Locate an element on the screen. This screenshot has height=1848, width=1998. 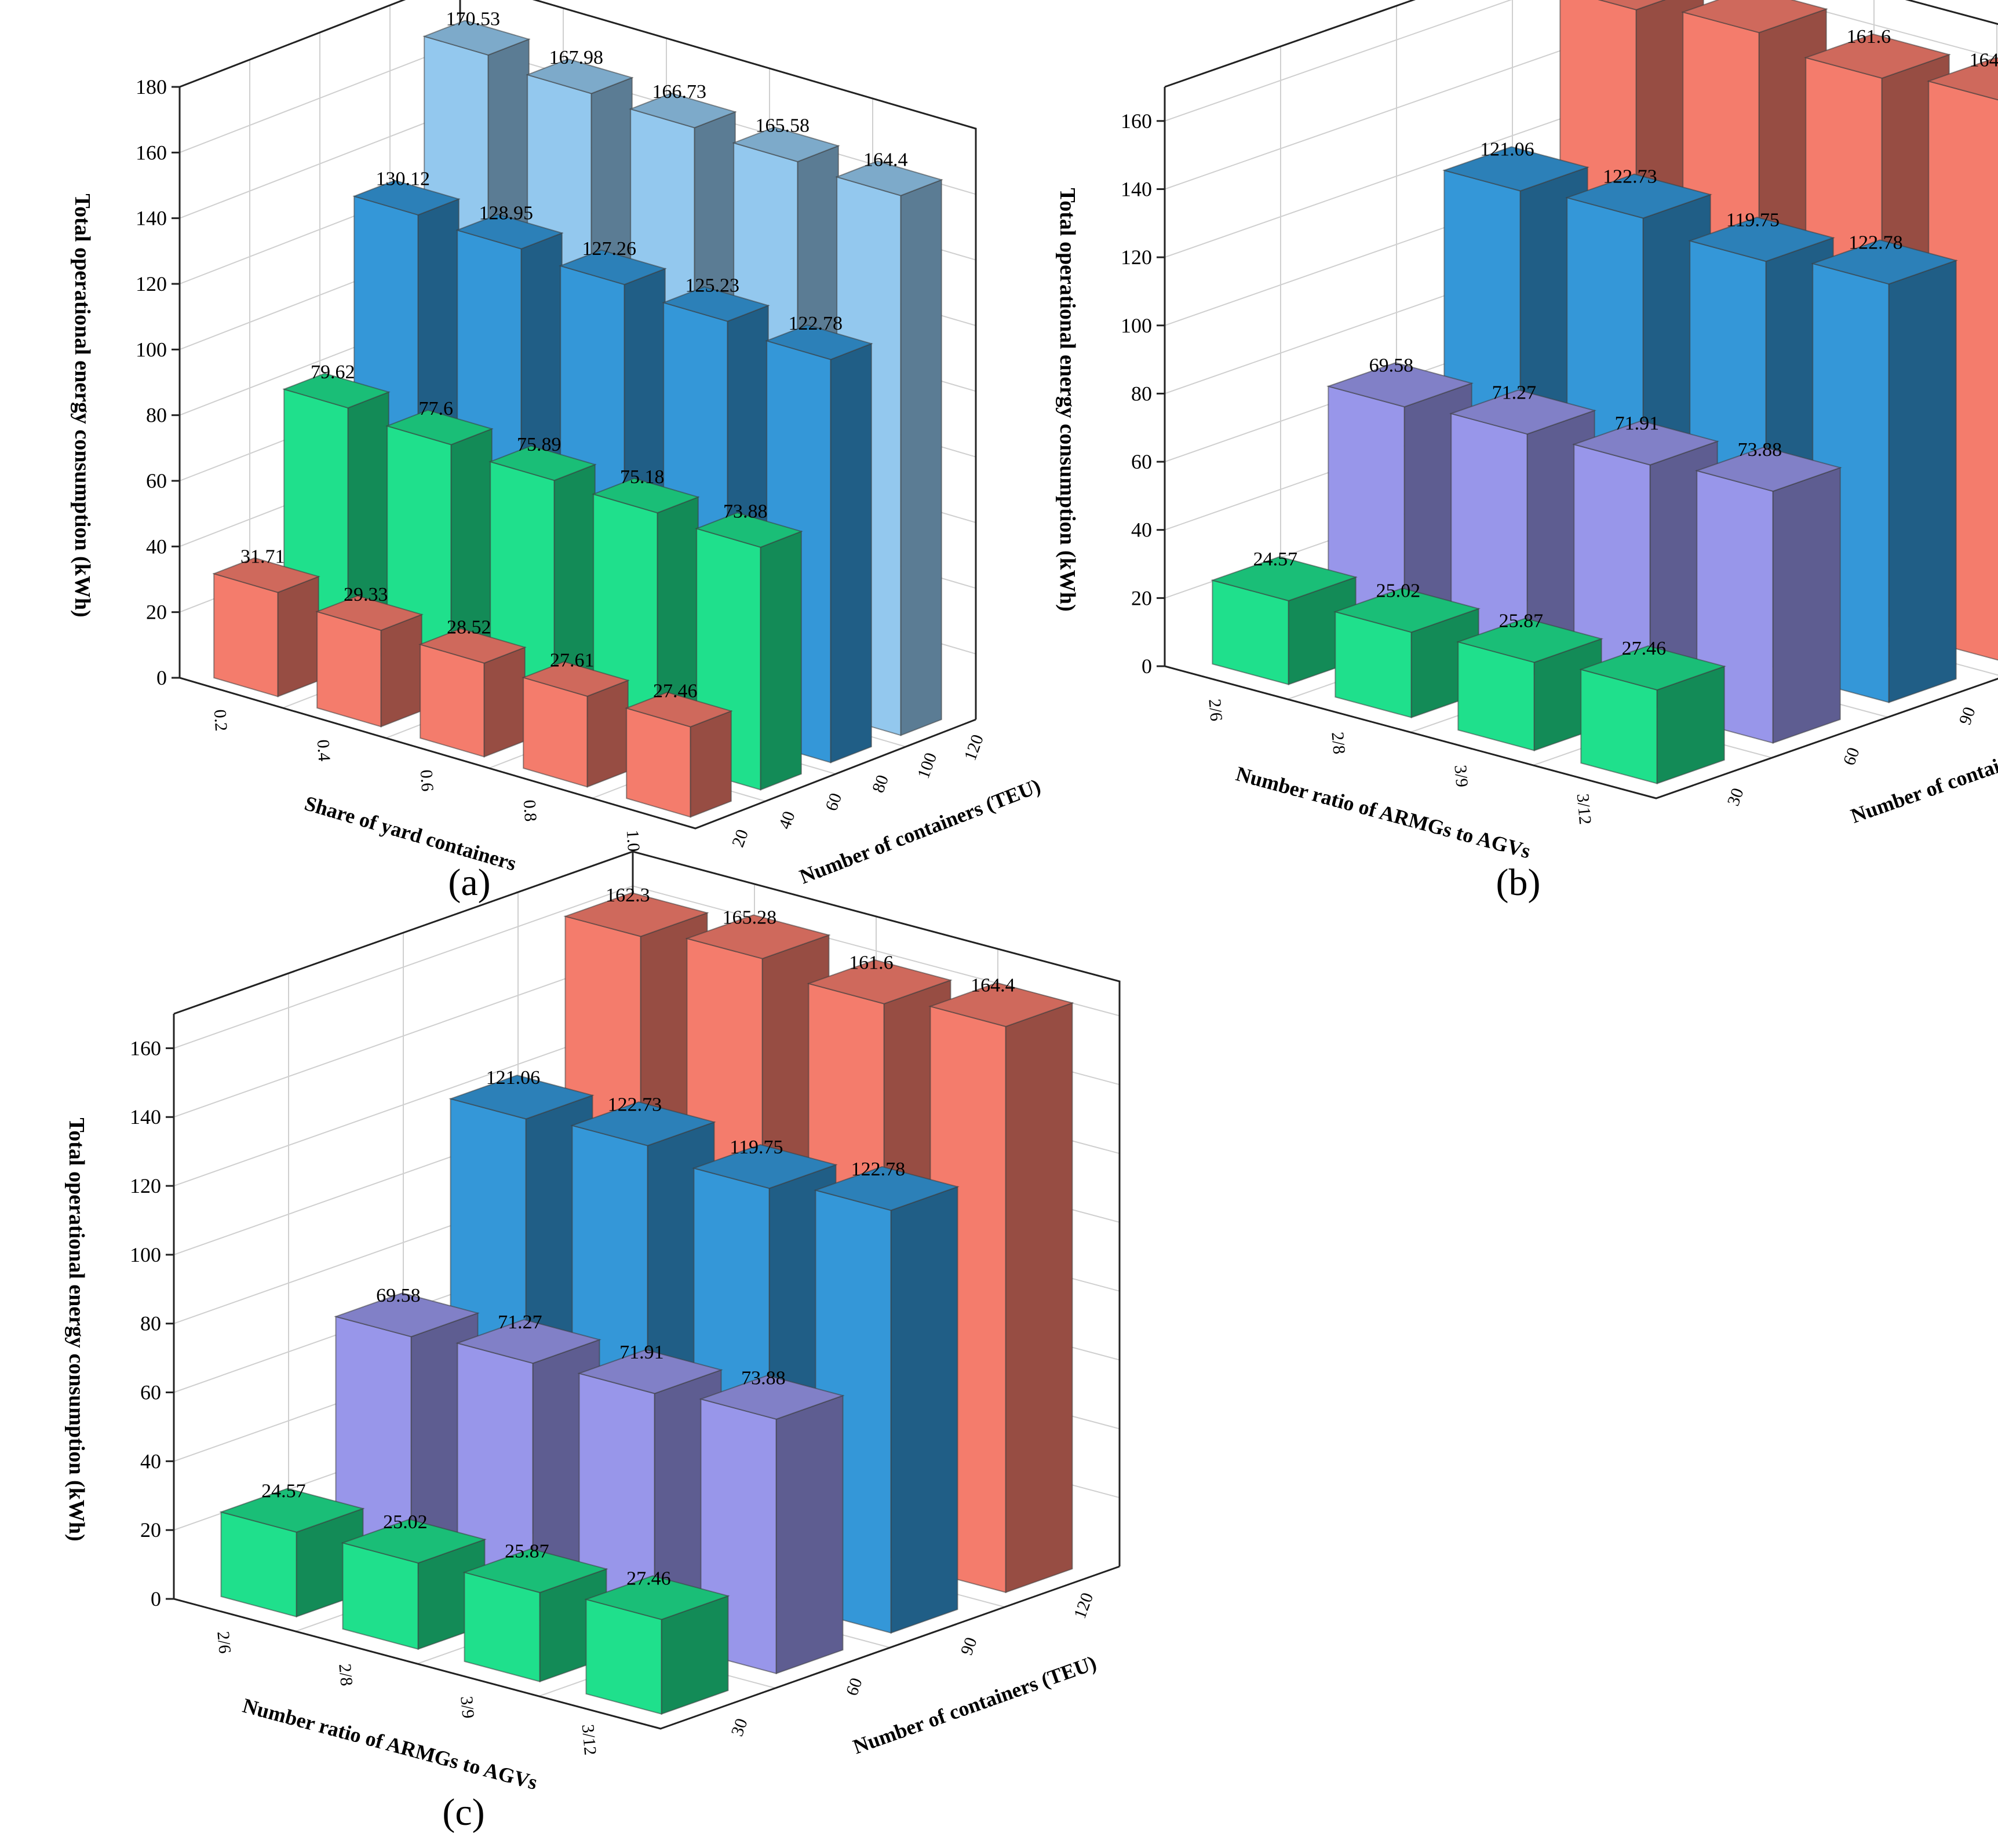
data-label: 128.95 is located at coordinates (506, 213).